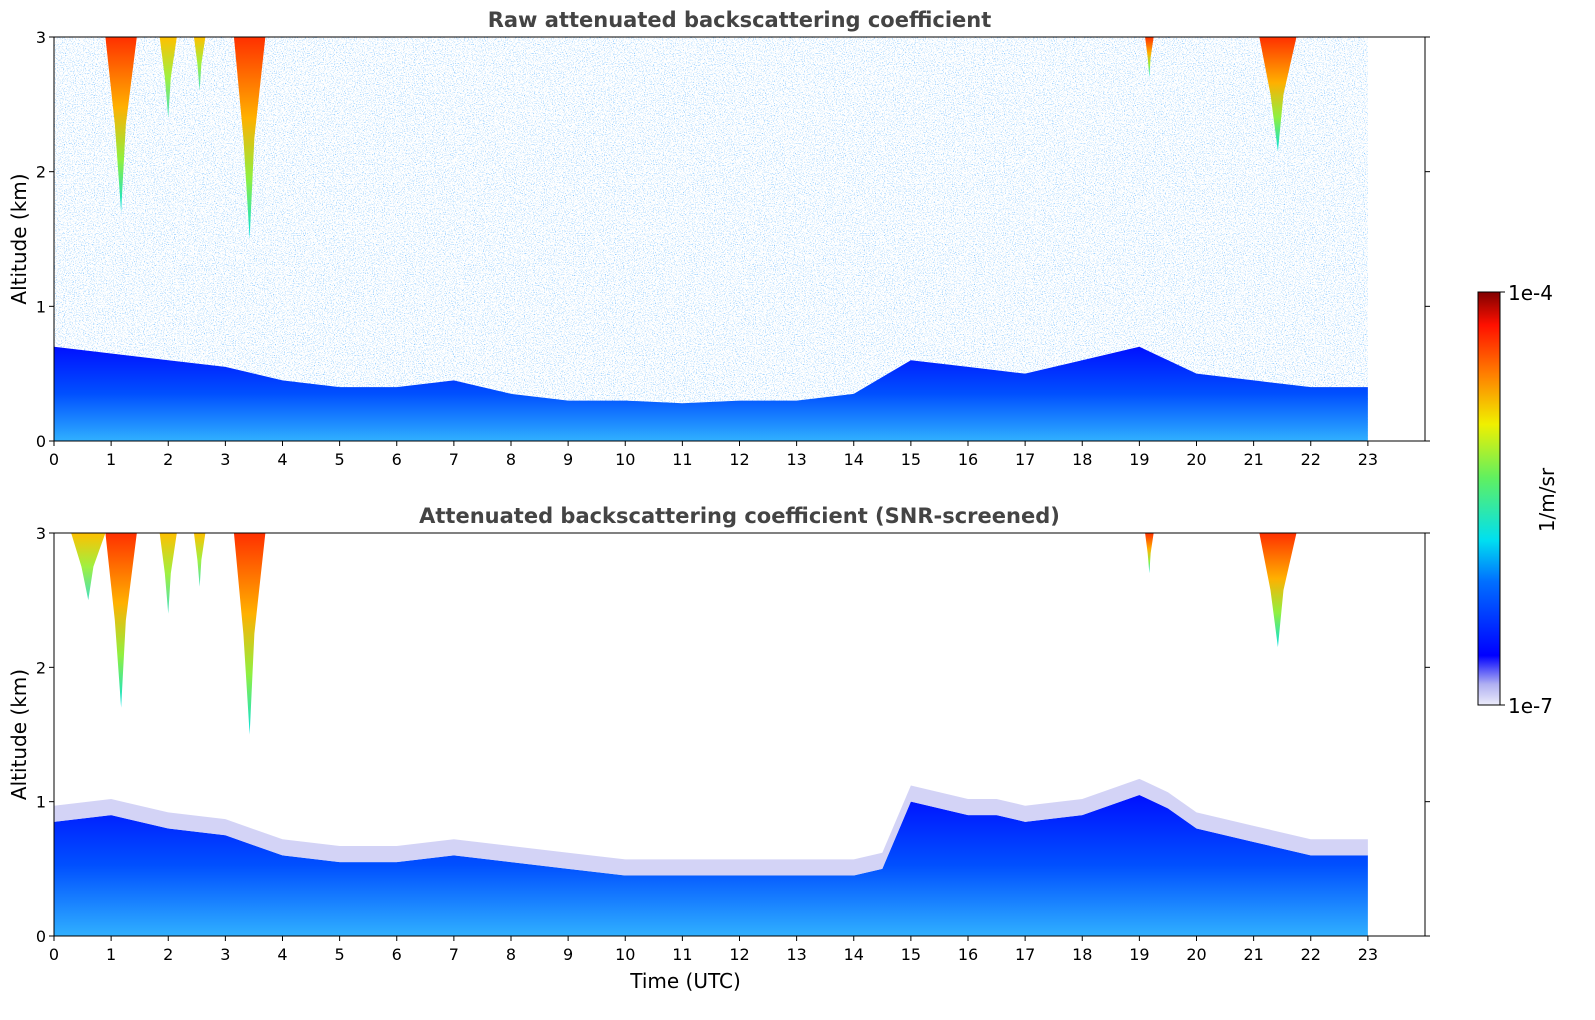 The height and width of the screenshot is (1020, 1595). I want to click on colorbar-scale, so click(1489, 498).